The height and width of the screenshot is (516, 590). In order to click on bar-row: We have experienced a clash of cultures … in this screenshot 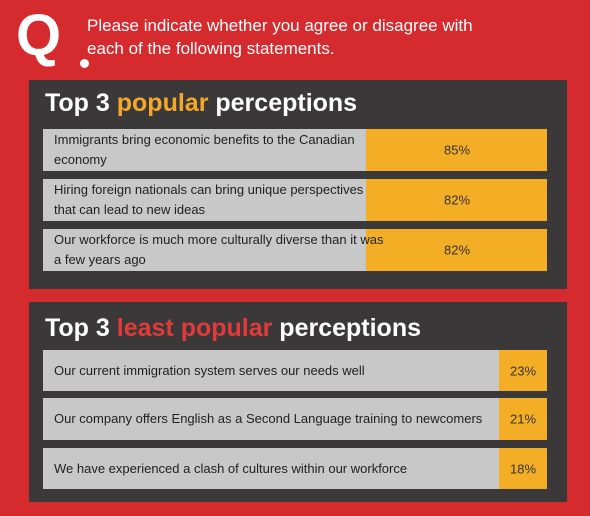, I will do `click(295, 468)`.